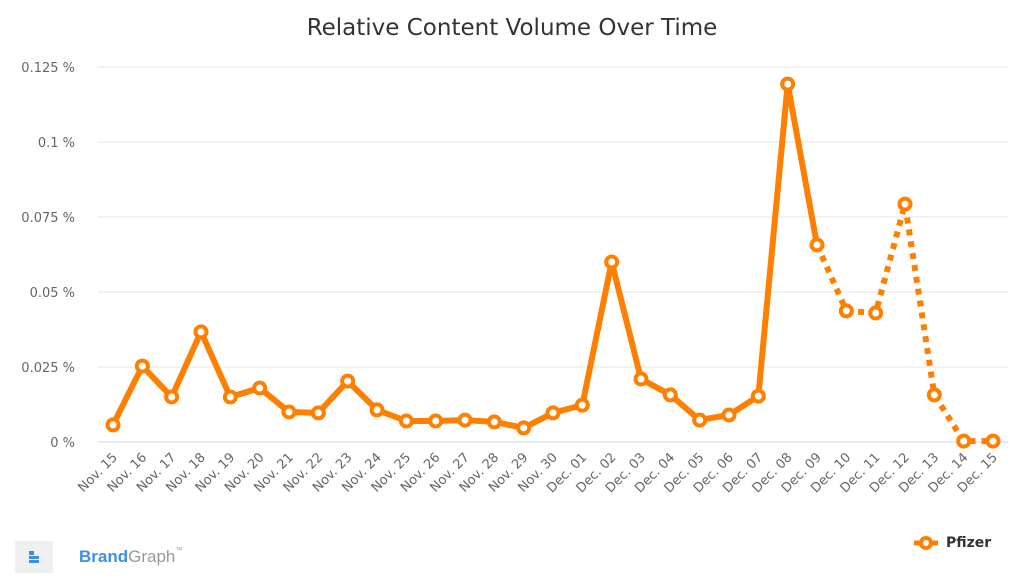  Describe the element at coordinates (56, 143) in the screenshot. I see `y-tick-label: 0.1 %` at that location.